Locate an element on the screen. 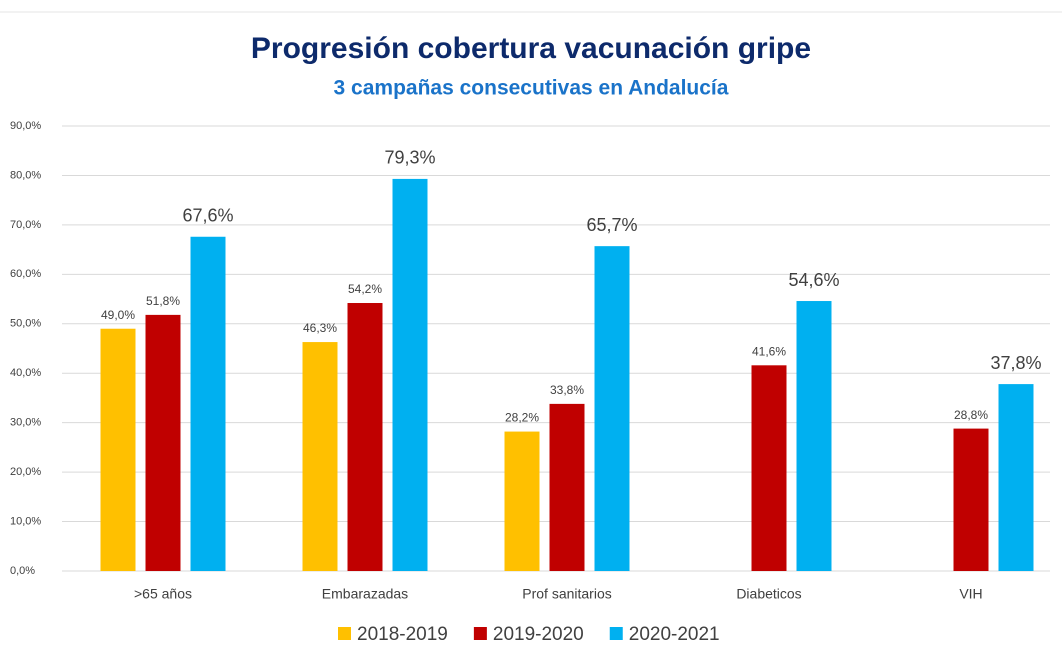 This screenshot has width=1062, height=646. y-tick-label: 60,0% is located at coordinates (25, 274).